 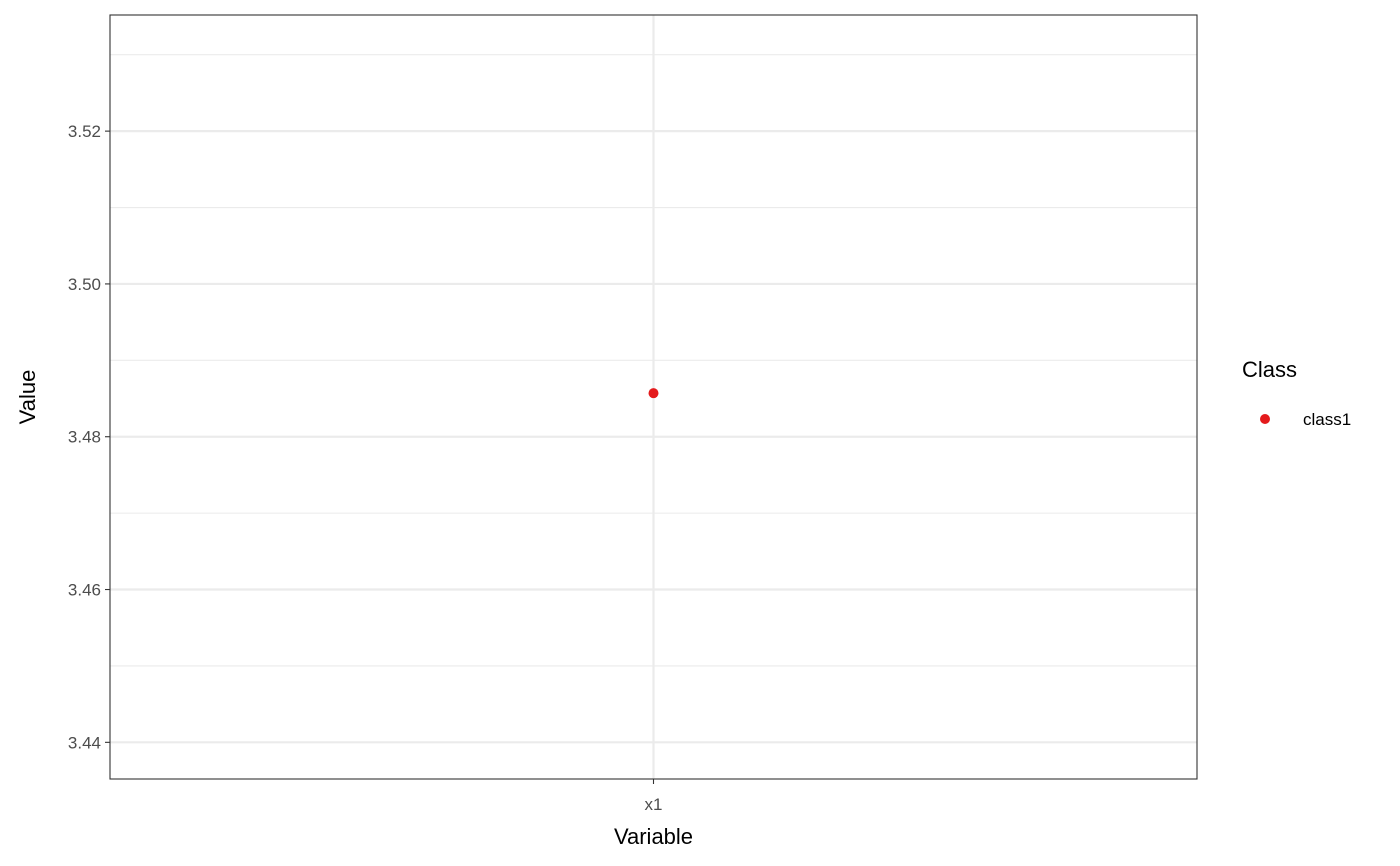 I want to click on y-tick-label: 3.44, so click(x=84, y=742).